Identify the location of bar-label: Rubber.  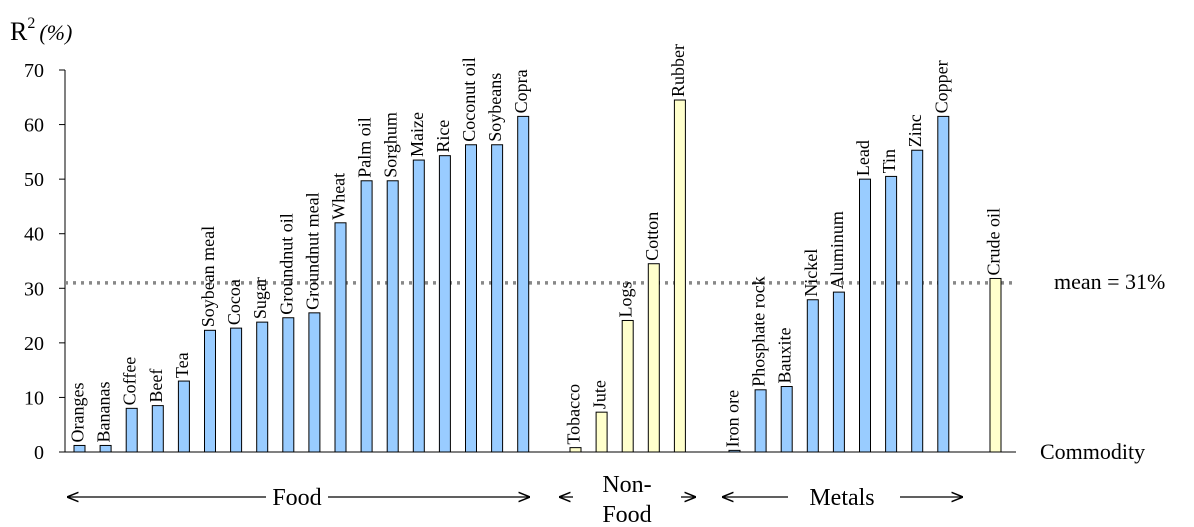
(678, 70).